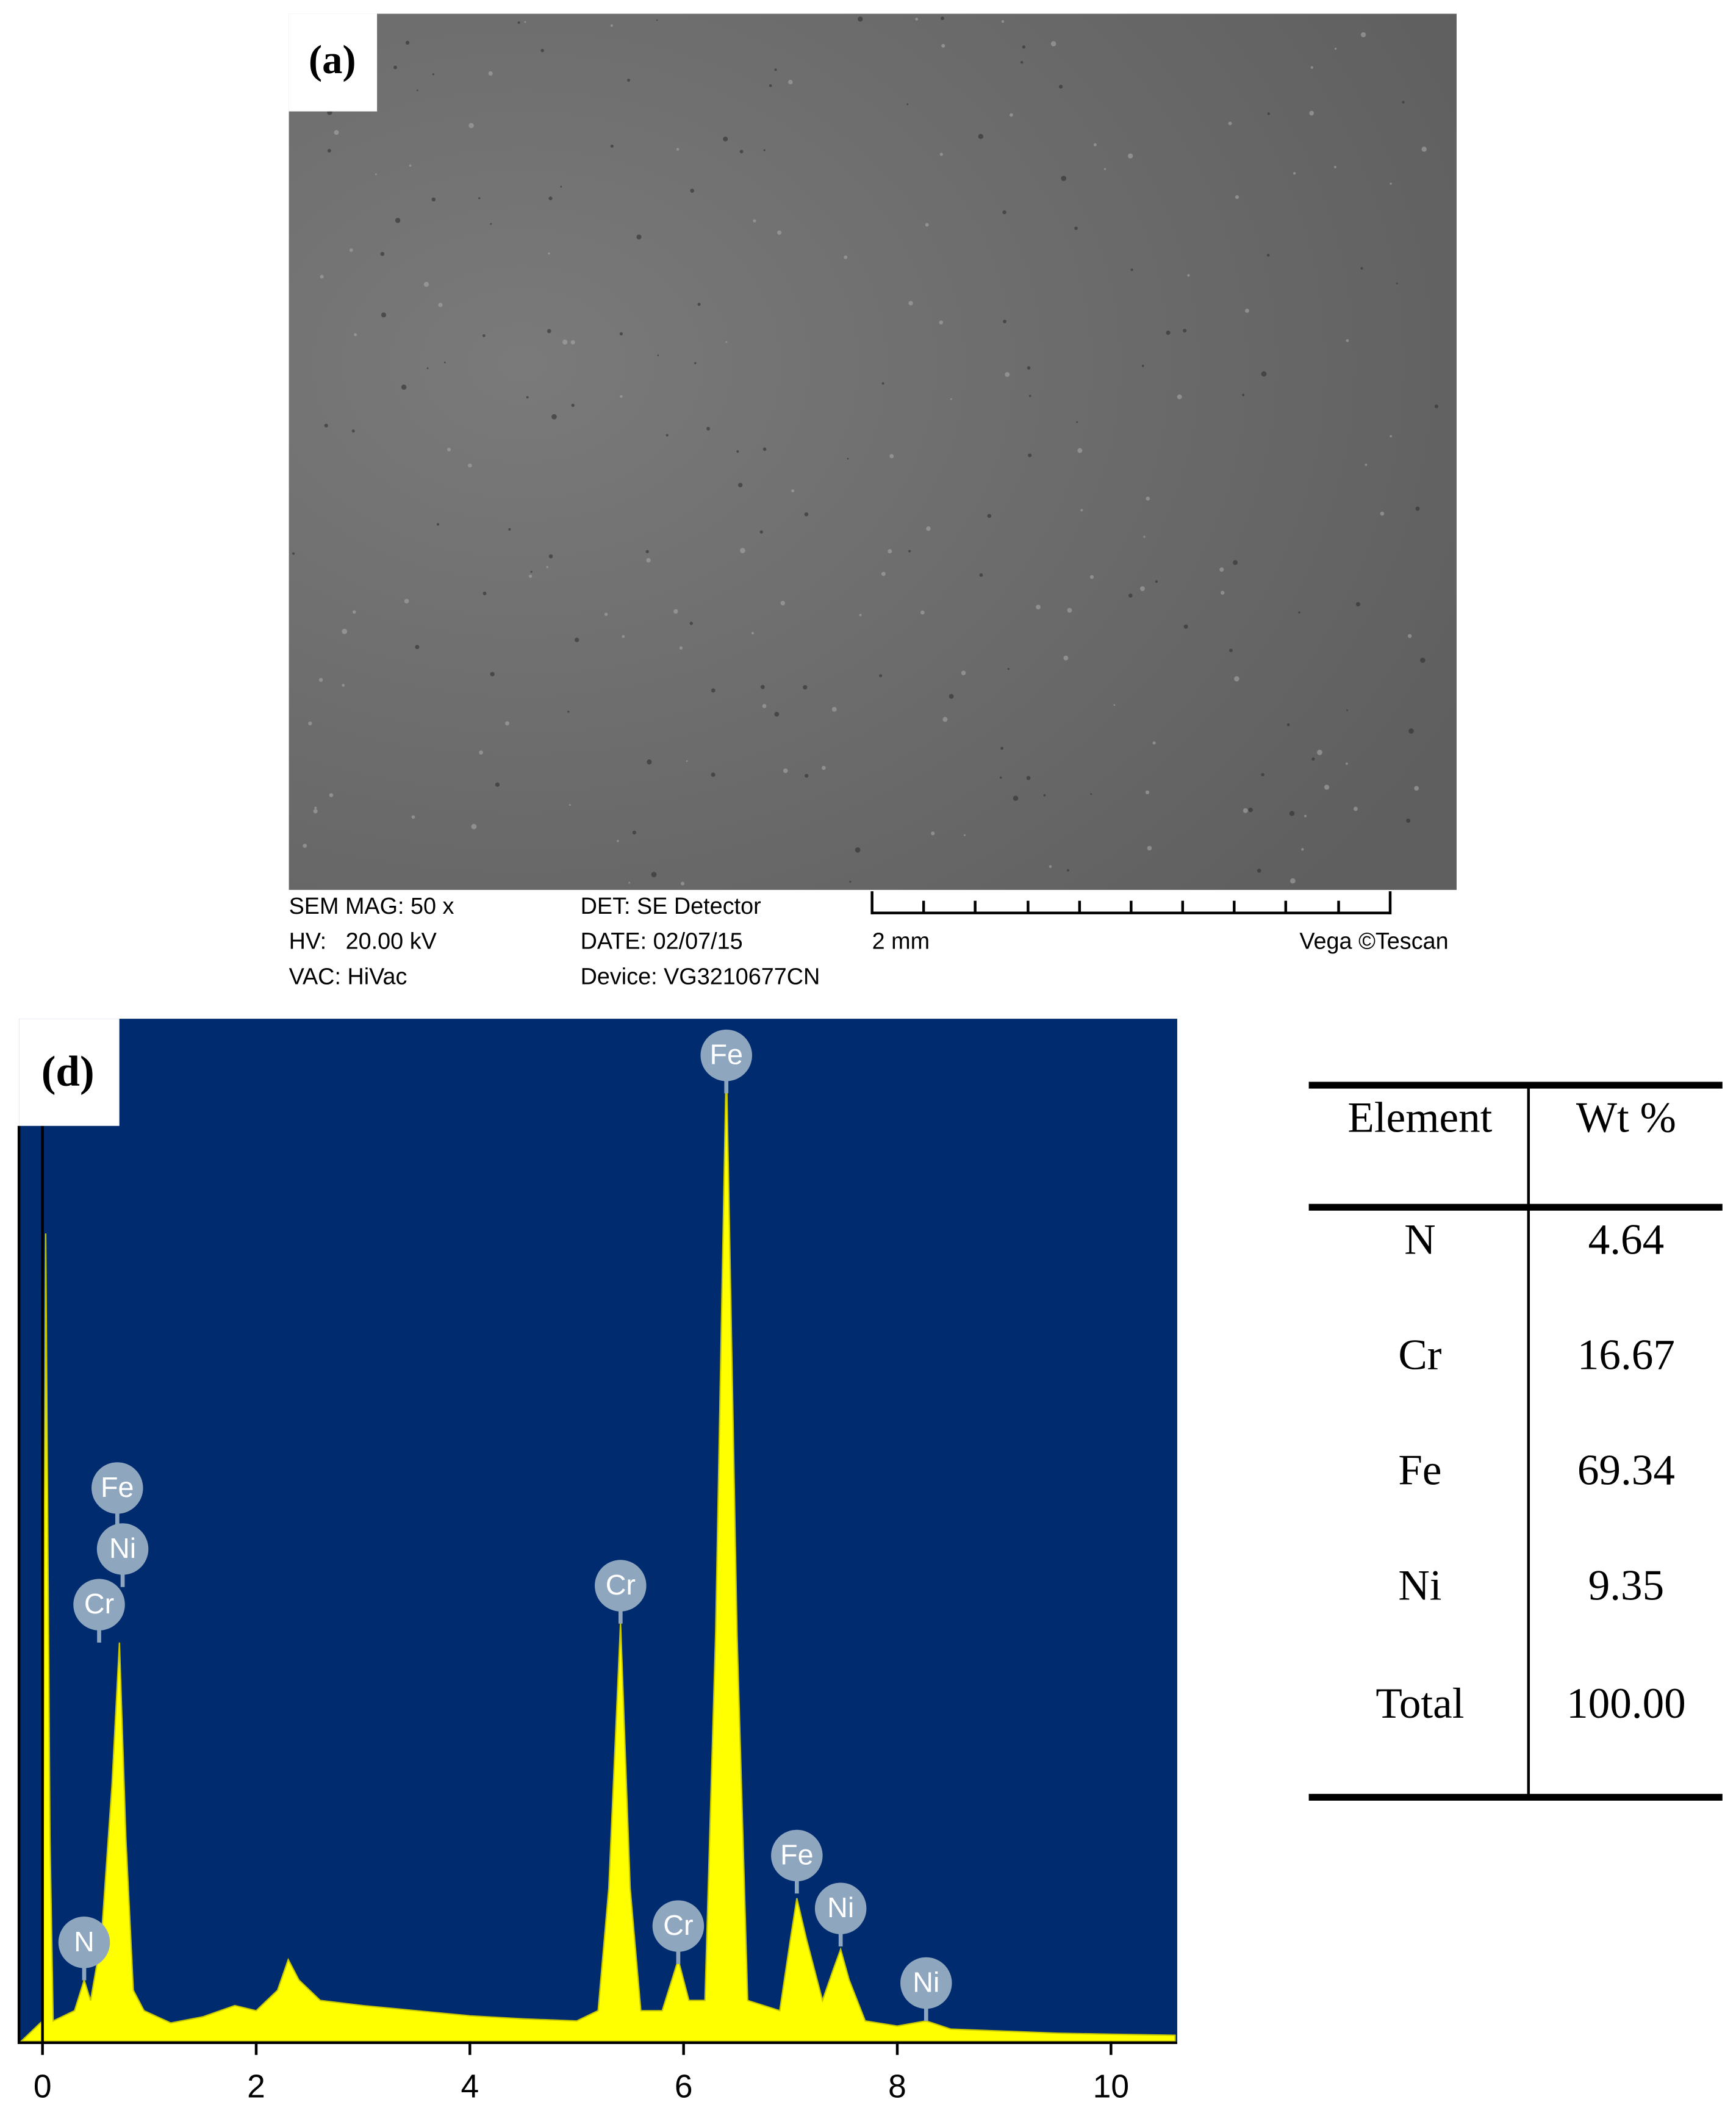  What do you see at coordinates (897, 2087) in the screenshot?
I see `x-tick-label: 8` at bounding box center [897, 2087].